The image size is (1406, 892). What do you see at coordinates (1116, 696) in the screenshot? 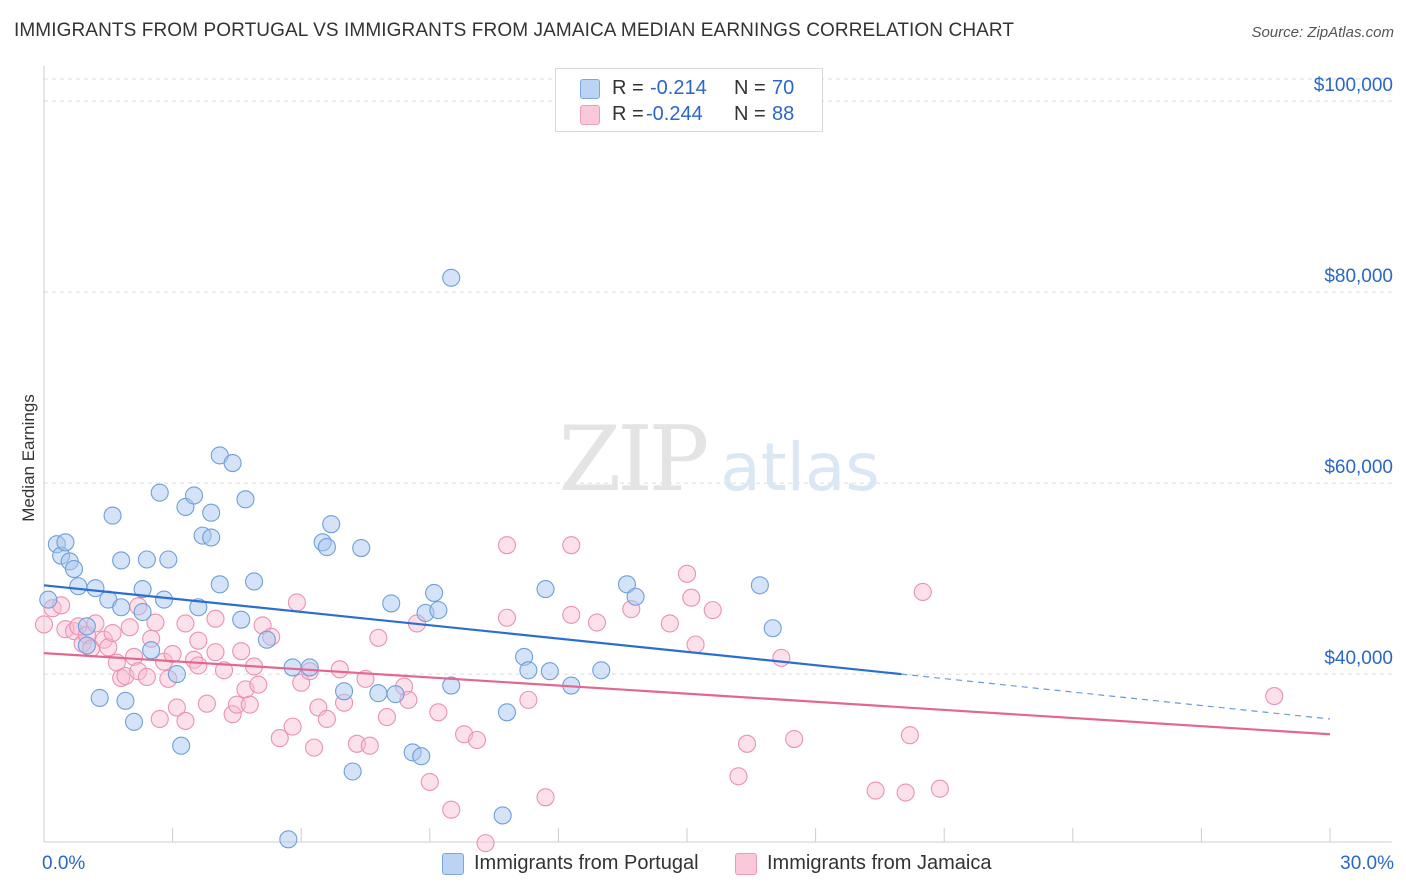
I see `portugal-trend-extension` at bounding box center [1116, 696].